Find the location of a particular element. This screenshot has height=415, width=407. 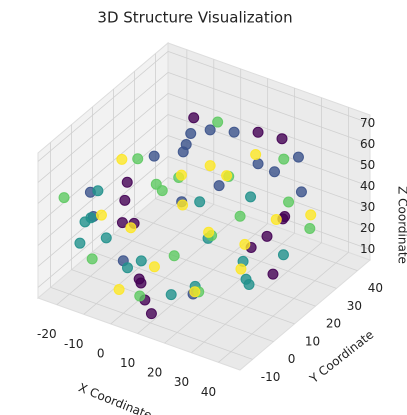

x-tick-label: 10 is located at coordinates (127, 363).